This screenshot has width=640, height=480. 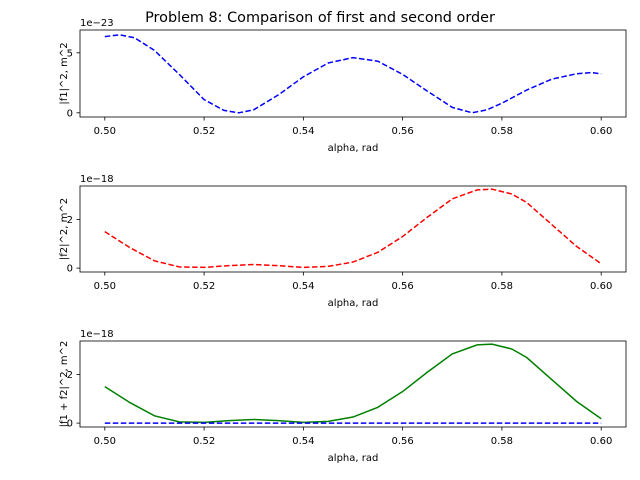 I want to click on y-offset-text: 1e−23, so click(x=97, y=23).